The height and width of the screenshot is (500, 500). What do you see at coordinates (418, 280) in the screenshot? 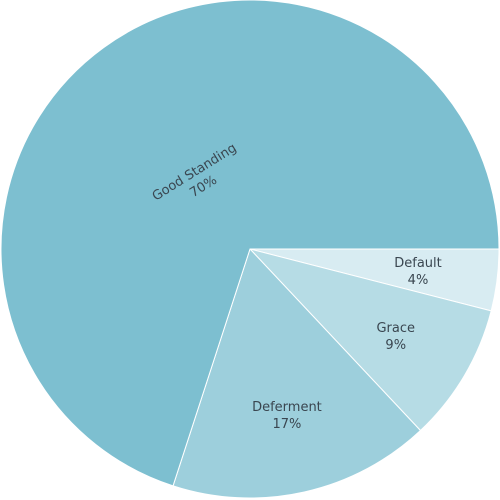
I see `slice-value-label: 4%` at bounding box center [418, 280].